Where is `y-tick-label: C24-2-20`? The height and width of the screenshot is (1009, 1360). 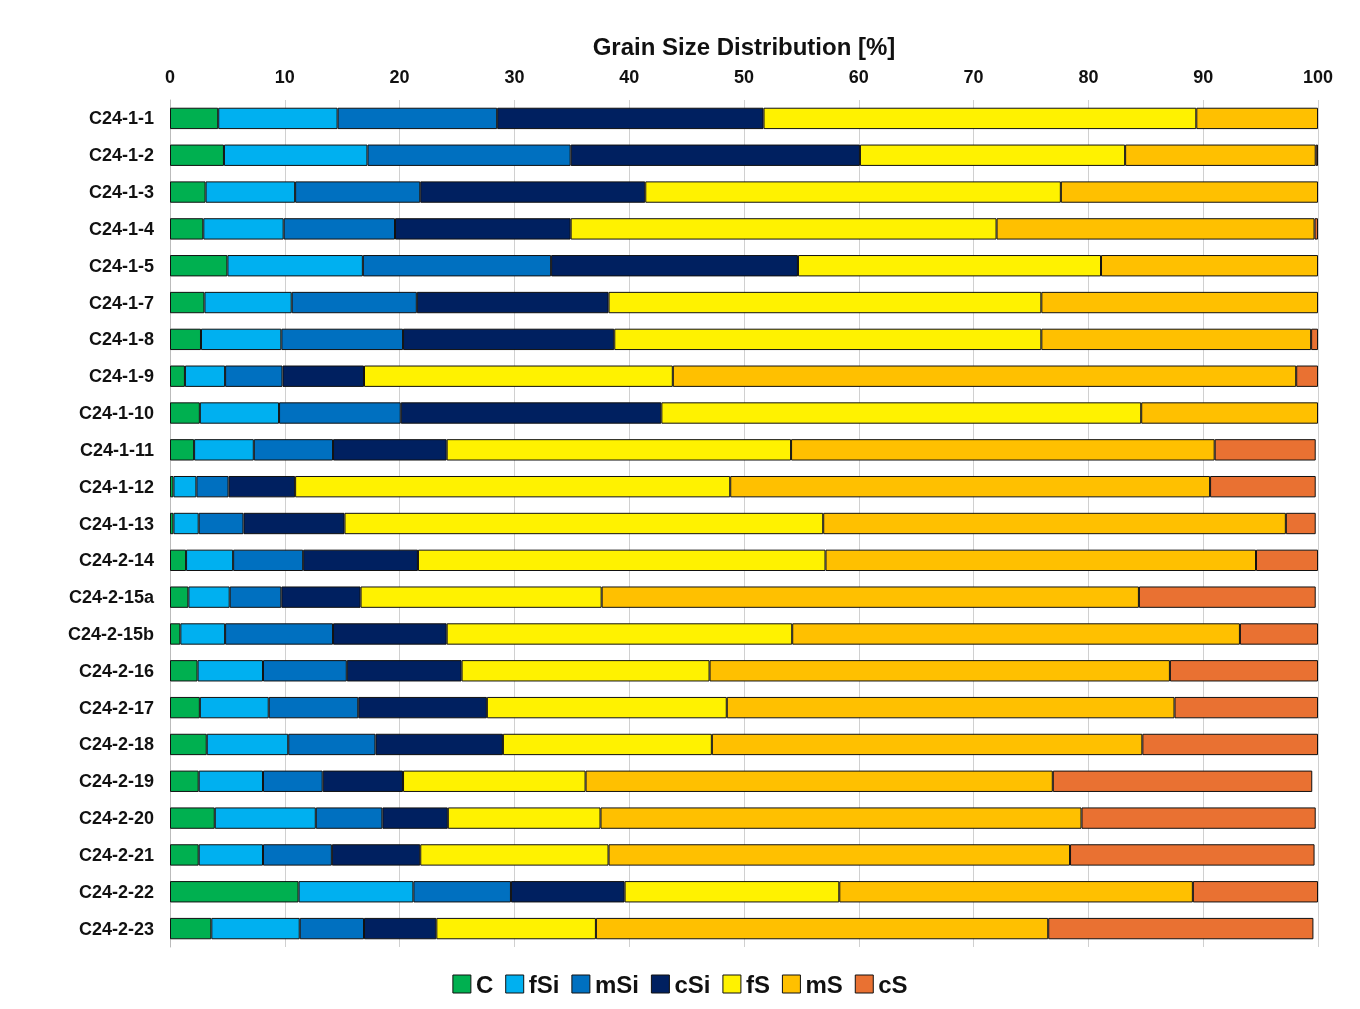 y-tick-label: C24-2-20 is located at coordinates (116, 818).